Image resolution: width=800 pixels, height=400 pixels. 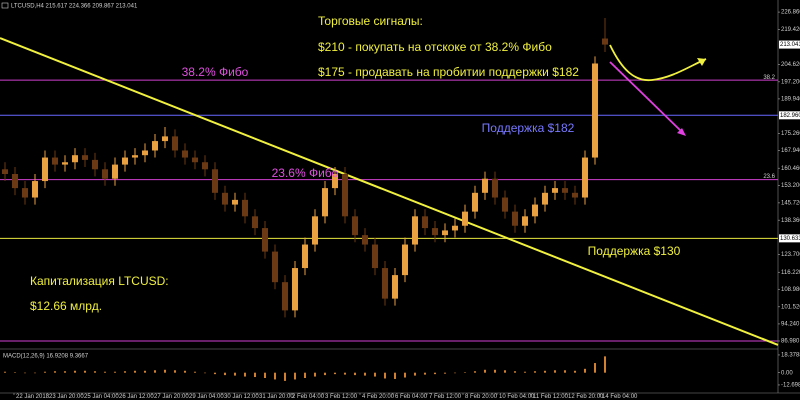 What do you see at coordinates (378, 397) in the screenshot?
I see `x-tick-label: 4 Feb 20:00` at bounding box center [378, 397].